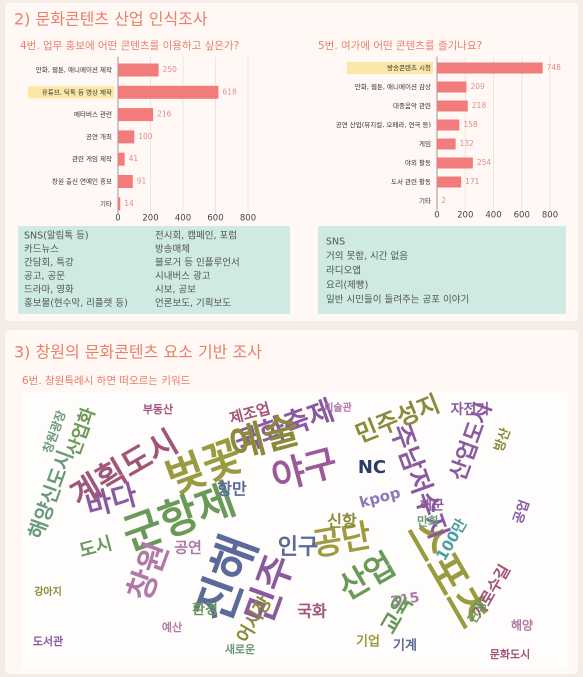 The image size is (583, 677). Describe the element at coordinates (418, 162) in the screenshot. I see `y-tick-label: 야외 활동` at that location.